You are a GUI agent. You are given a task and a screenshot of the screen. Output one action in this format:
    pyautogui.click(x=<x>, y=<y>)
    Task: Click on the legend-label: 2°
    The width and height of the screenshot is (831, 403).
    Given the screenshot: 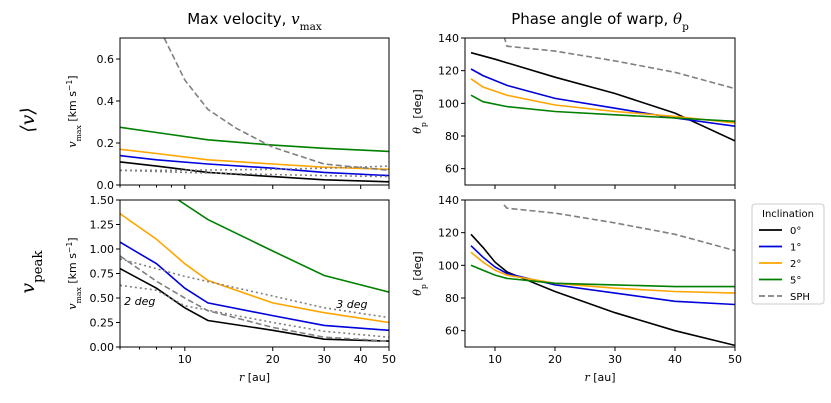 What is the action you would take?
    pyautogui.click(x=795, y=264)
    